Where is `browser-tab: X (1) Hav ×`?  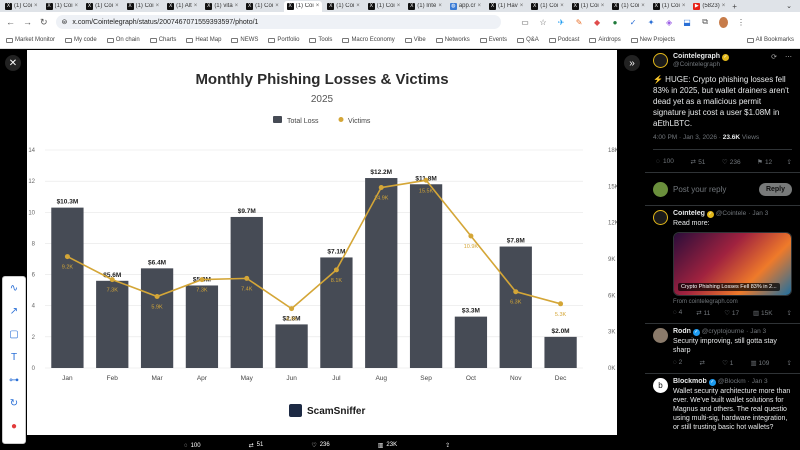
browser-tab: X (1) Hav × is located at coordinates (506, 6).